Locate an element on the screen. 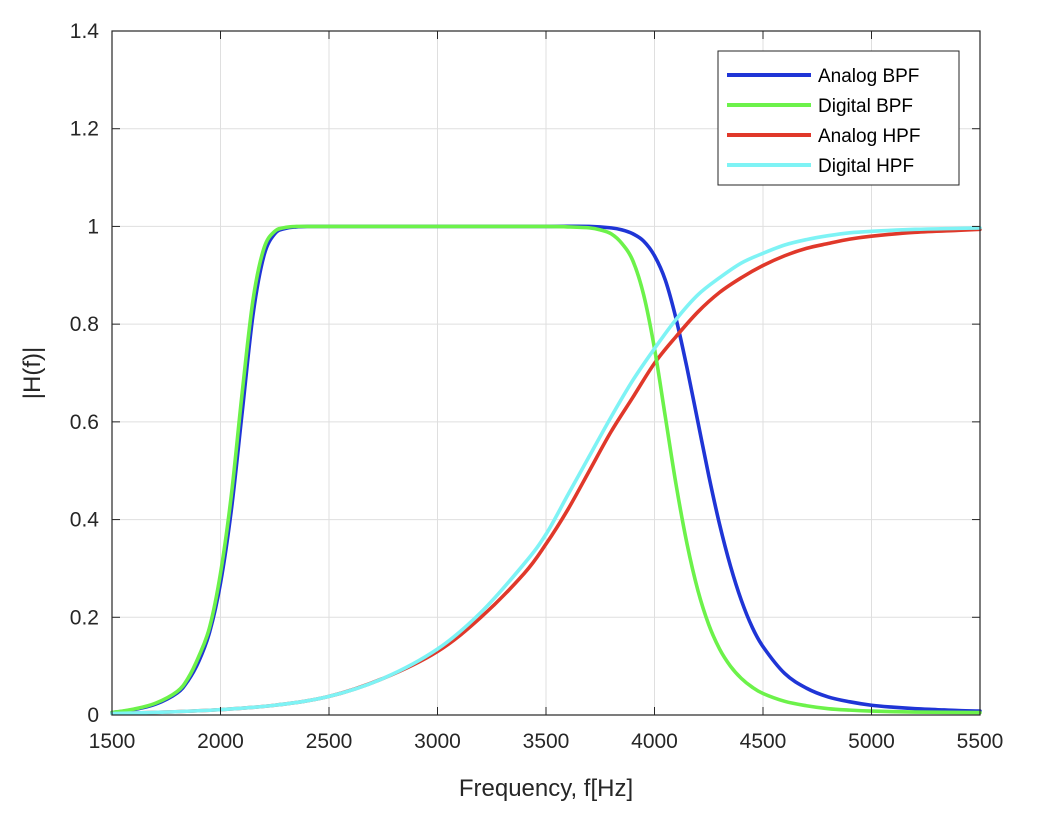 This screenshot has height=814, width=1038. legend-label-digital-bpf: Digital BPF is located at coordinates (865, 106).